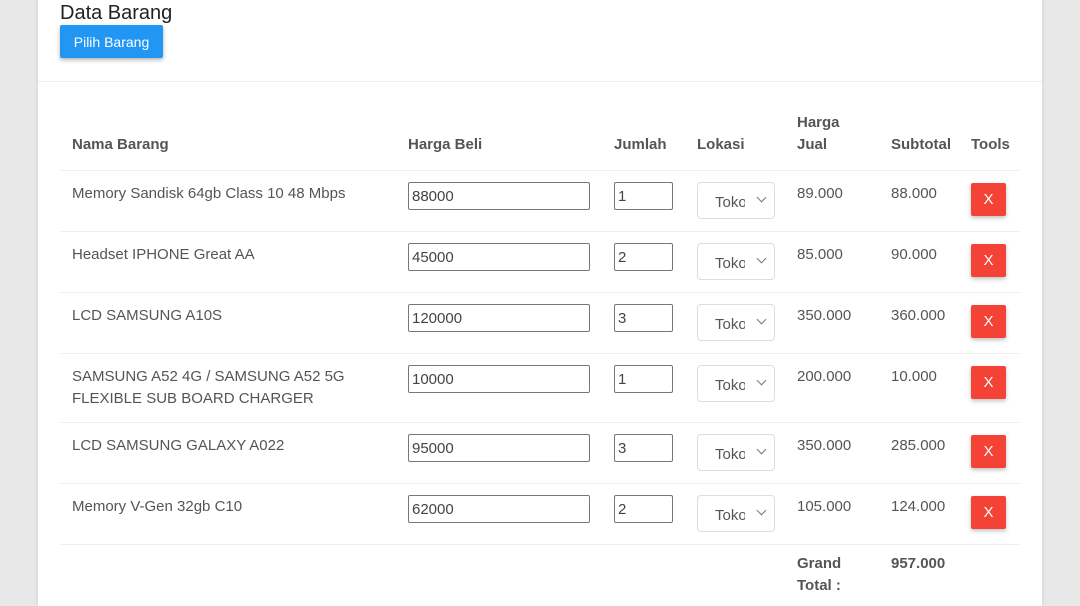 The width and height of the screenshot is (1080, 606). What do you see at coordinates (228, 139) in the screenshot?
I see `col-nama-barang: Nama Barang` at bounding box center [228, 139].